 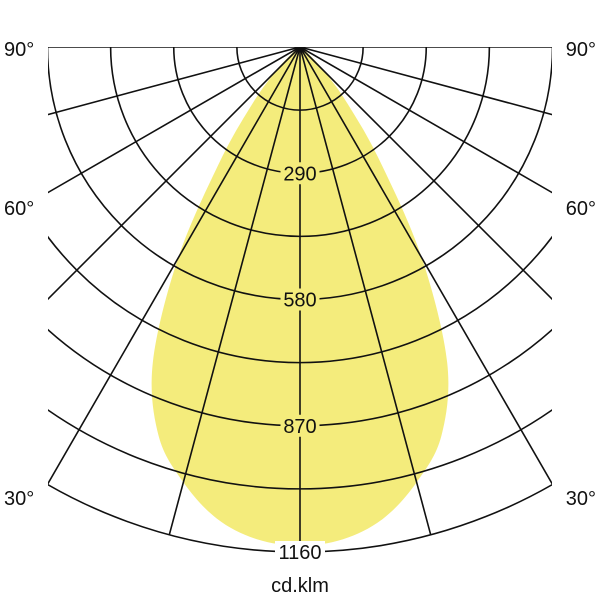 I want to click on angle-label-left: 30°, so click(x=19, y=499).